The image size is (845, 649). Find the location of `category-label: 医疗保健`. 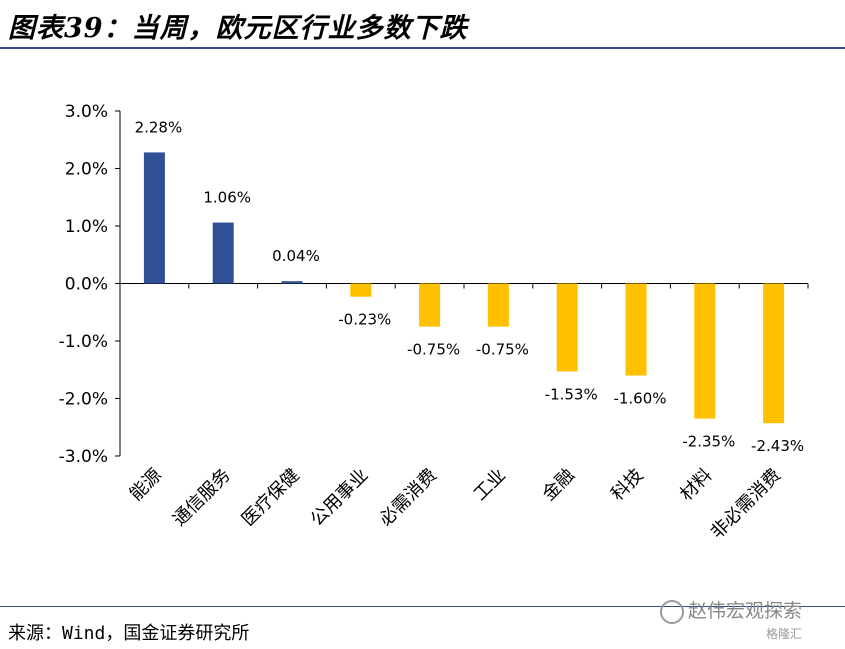

category-label: 医疗保健 is located at coordinates (271, 498).